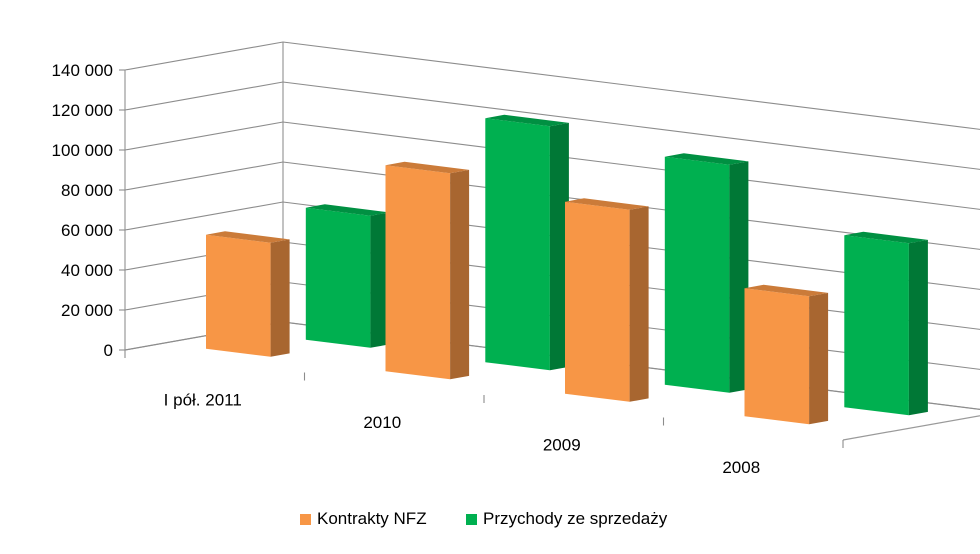 Image resolution: width=980 pixels, height=554 pixels. Describe the element at coordinates (203, 399) in the screenshot. I see `x-category-label: I pół. 2011` at that location.